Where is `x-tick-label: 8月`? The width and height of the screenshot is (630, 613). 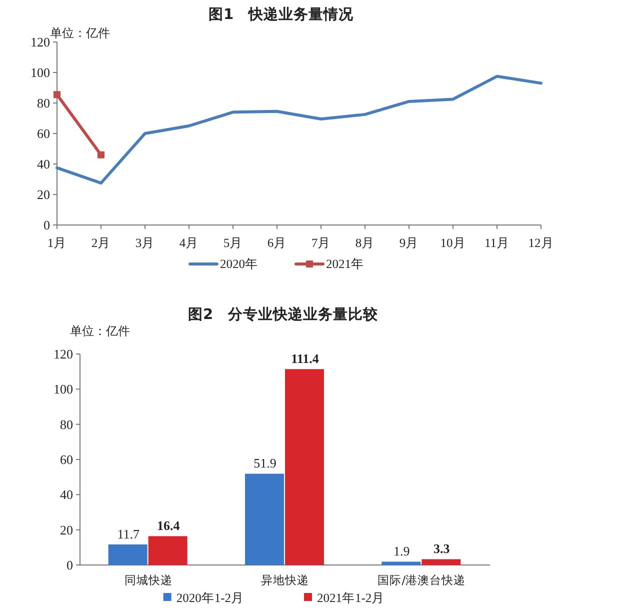
x-tick-label: 8月 is located at coordinates (365, 243).